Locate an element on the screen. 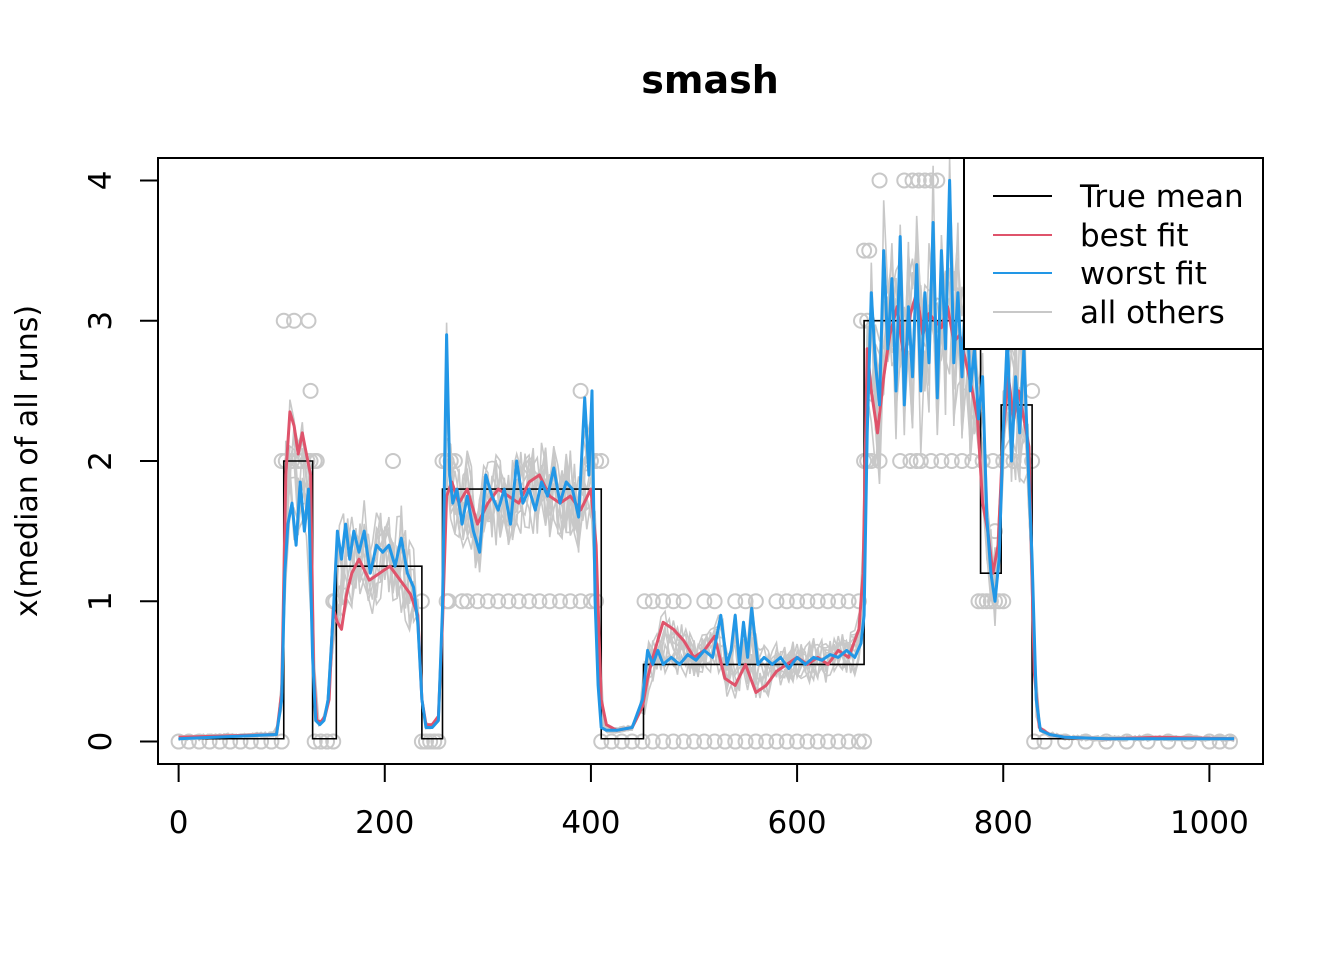 This screenshot has height=960, width=1344. chart-title: smash is located at coordinates (710, 80).